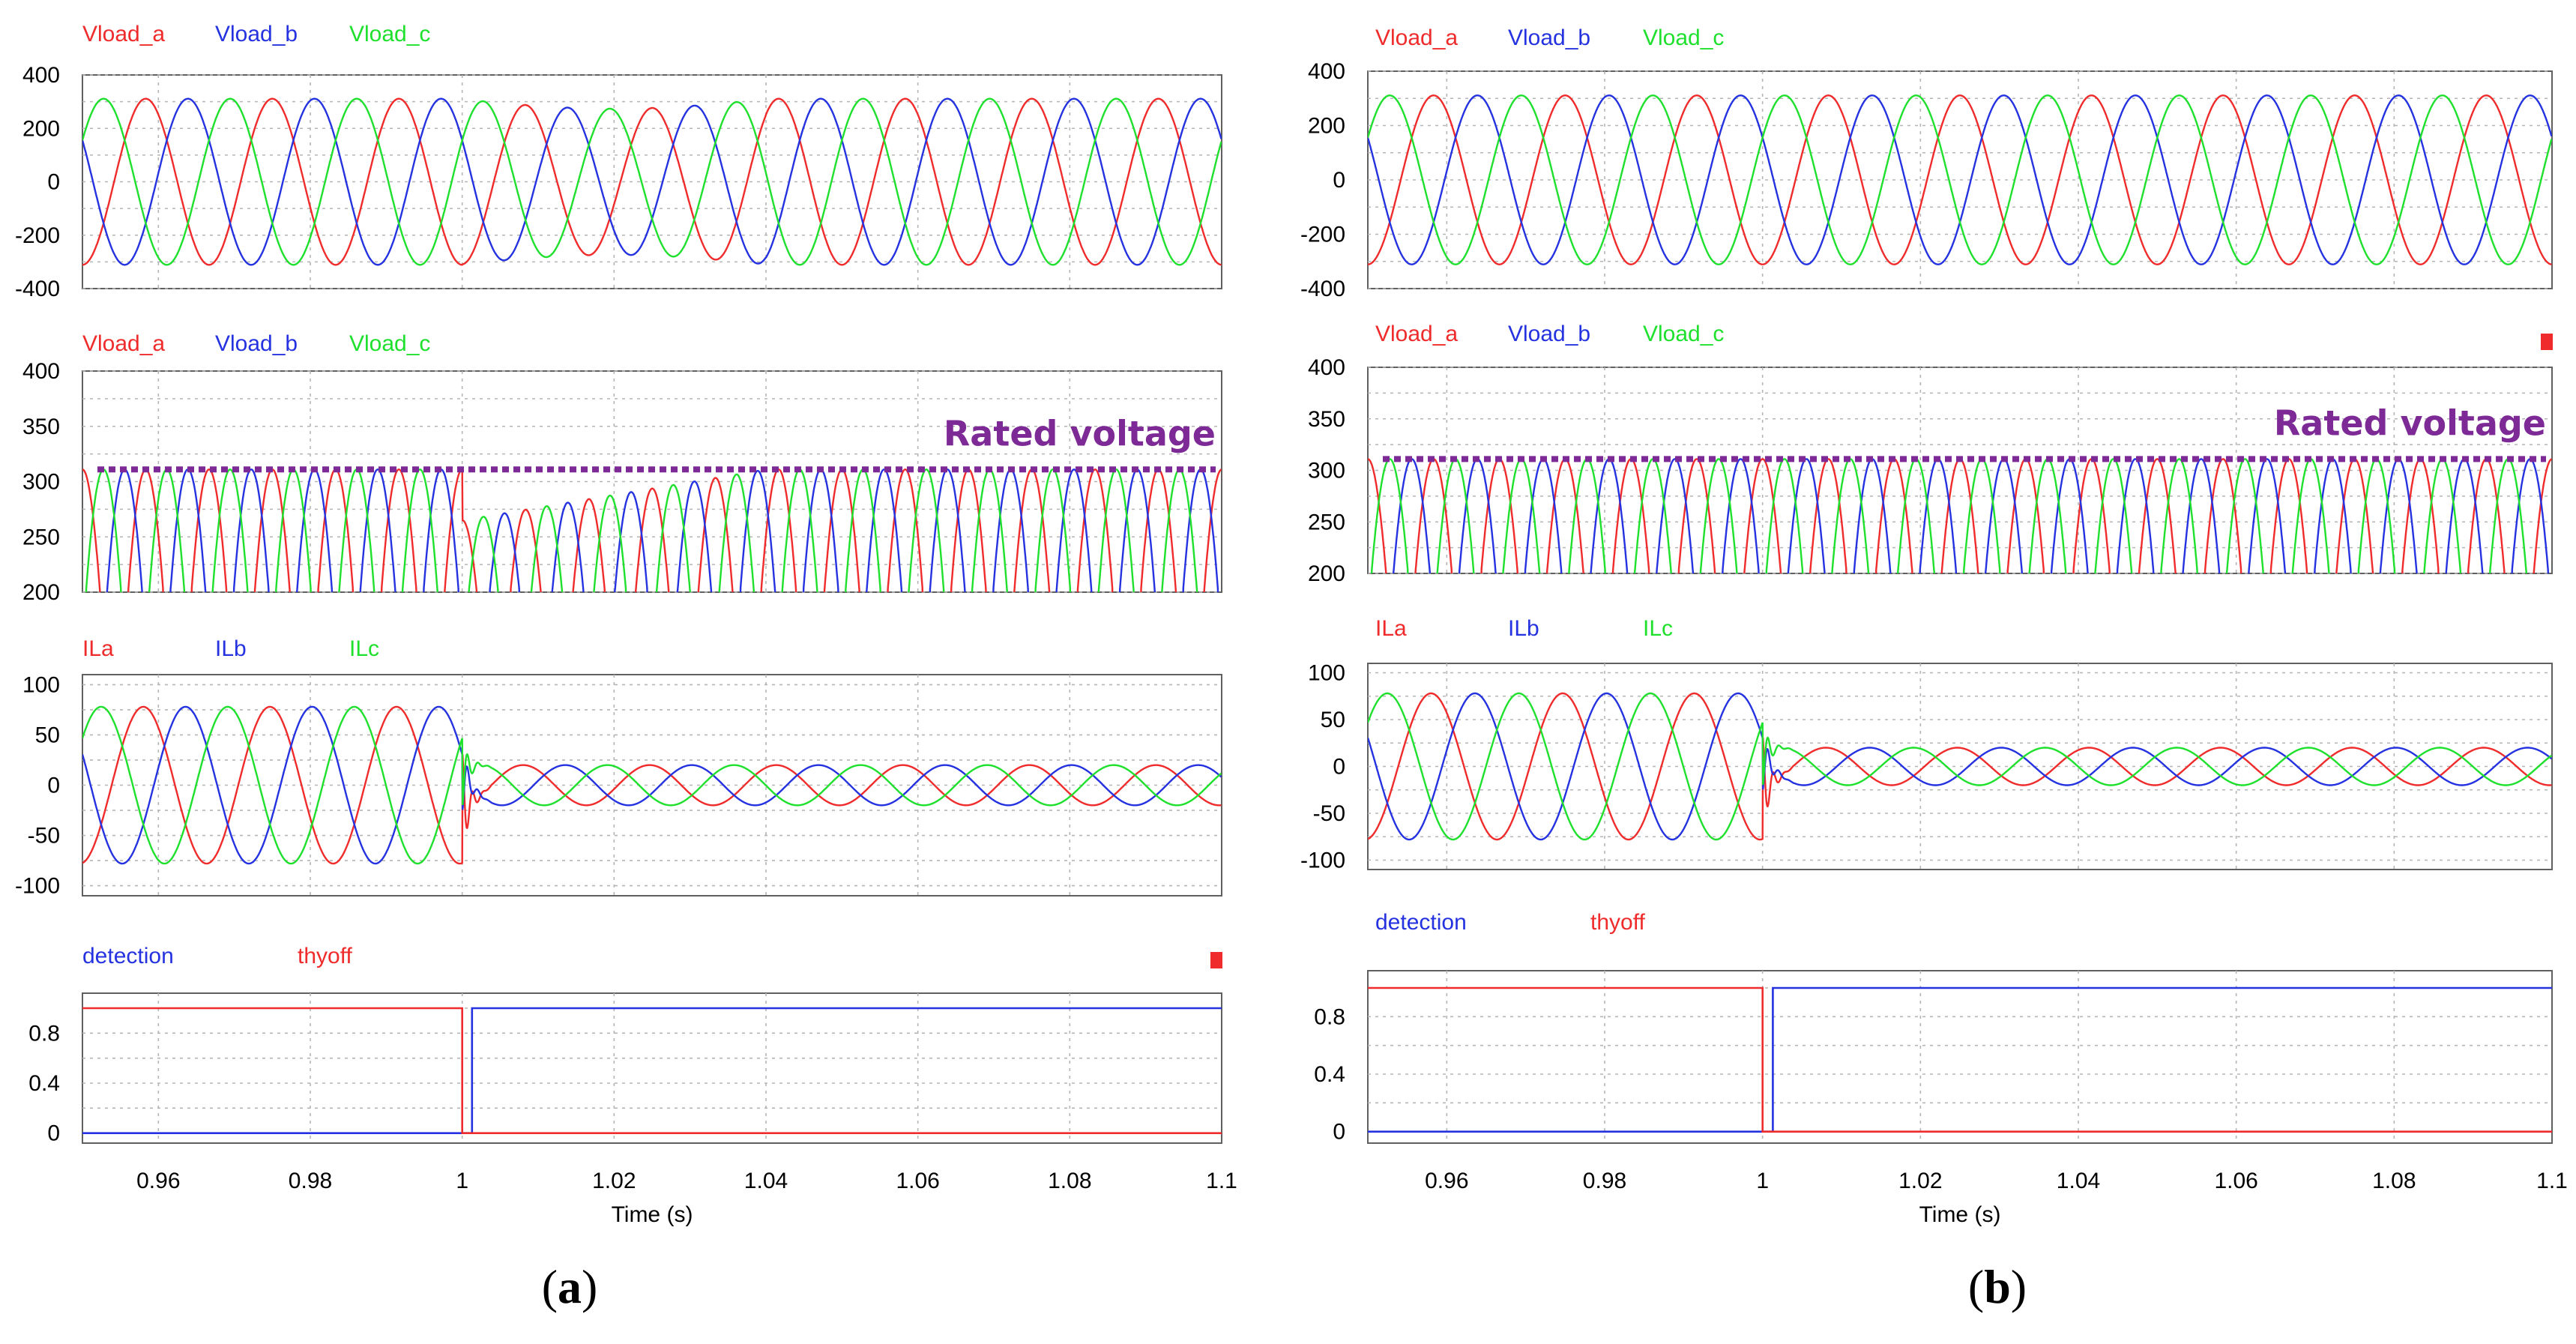  Describe the element at coordinates (98, 648) in the screenshot. I see `legend-ILa: ILa` at that location.